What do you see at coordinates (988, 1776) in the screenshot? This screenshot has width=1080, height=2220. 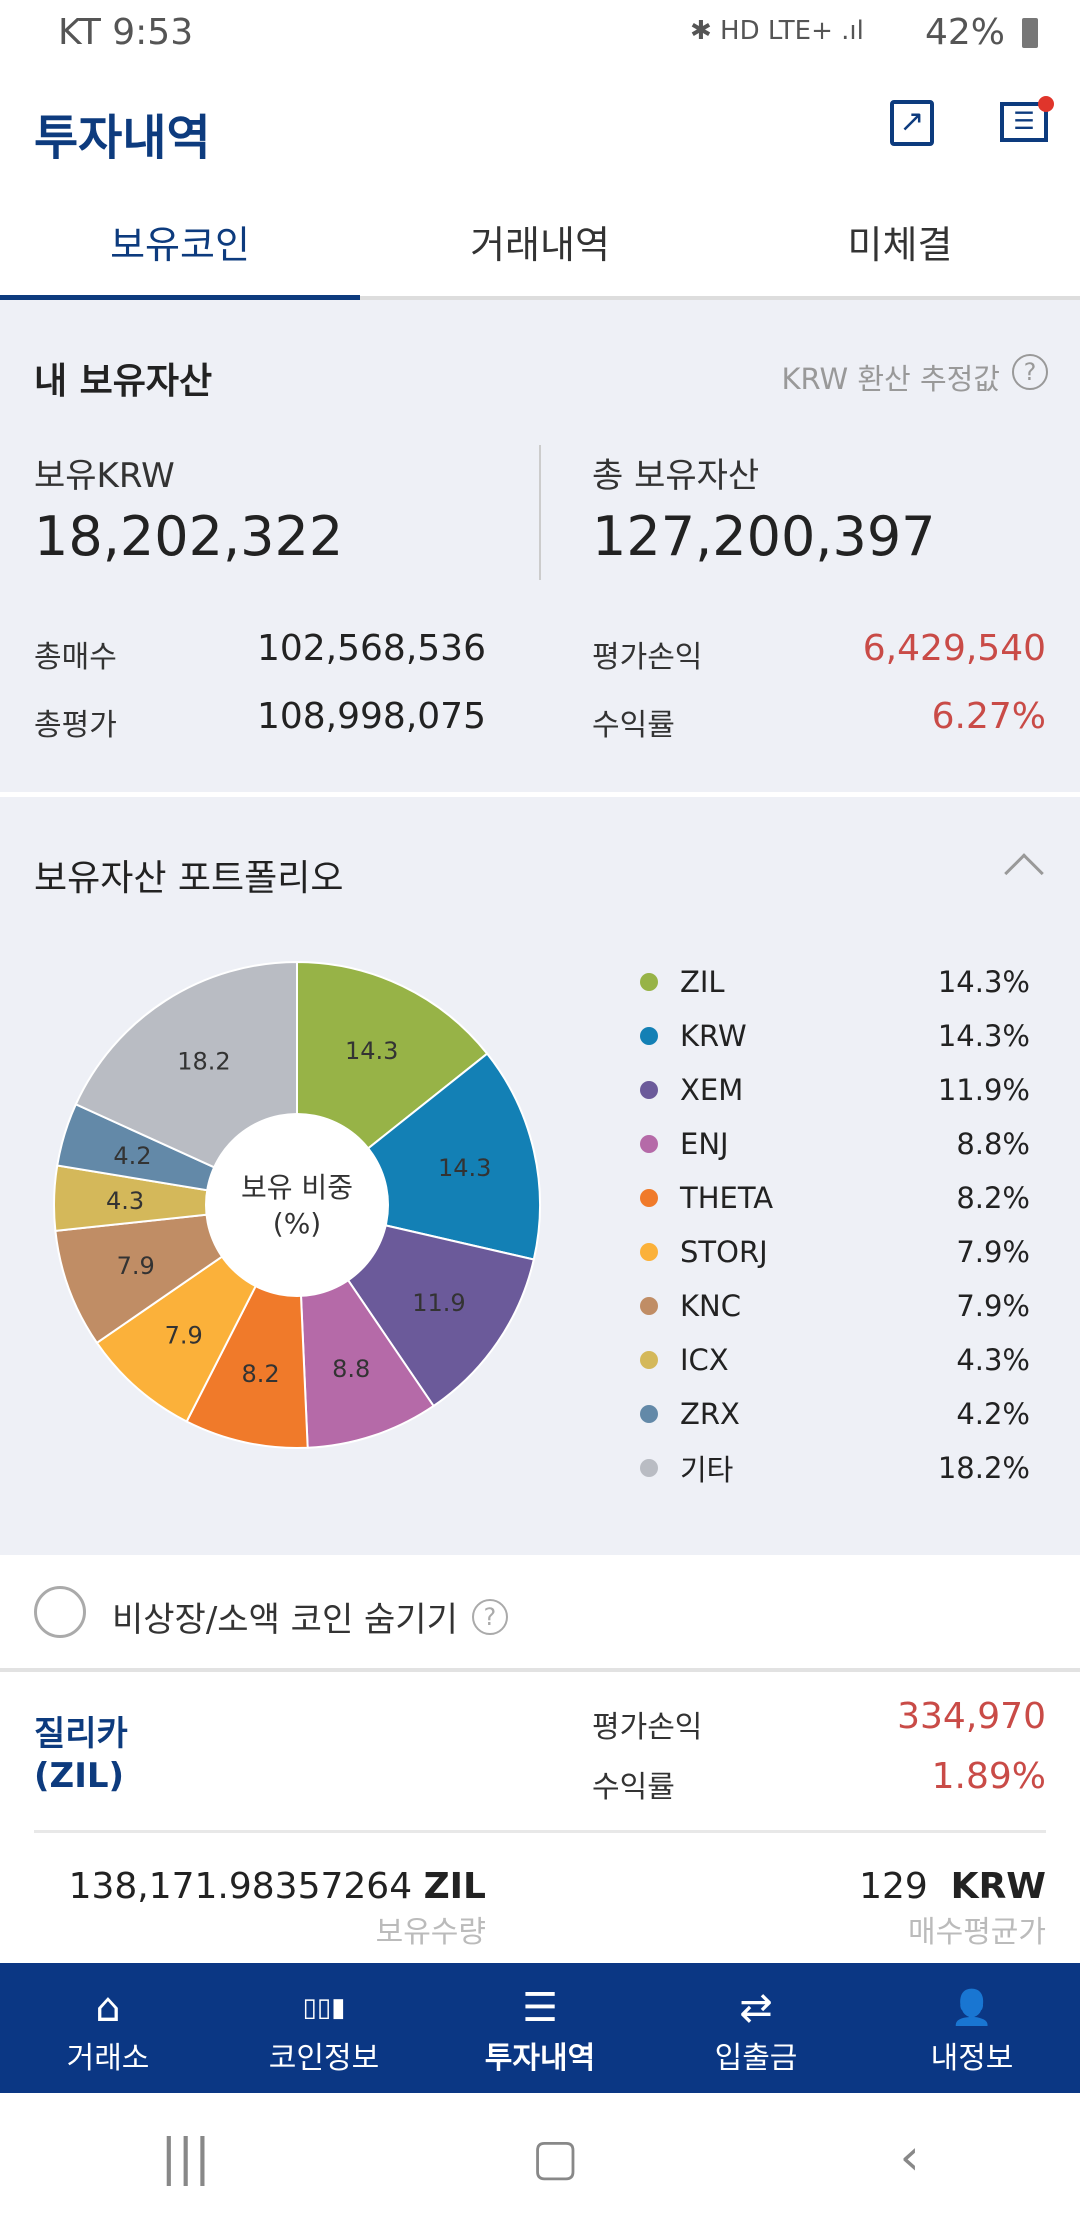 I see `coin-rate-value: 1.89%` at bounding box center [988, 1776].